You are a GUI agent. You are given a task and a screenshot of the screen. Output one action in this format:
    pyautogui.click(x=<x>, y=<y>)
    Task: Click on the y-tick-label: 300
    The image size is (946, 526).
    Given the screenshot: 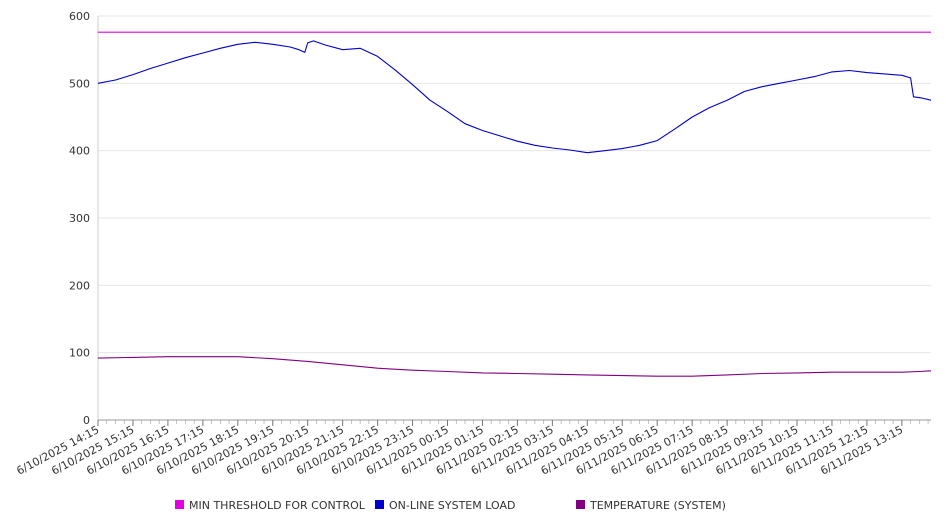 What is the action you would take?
    pyautogui.click(x=79, y=218)
    